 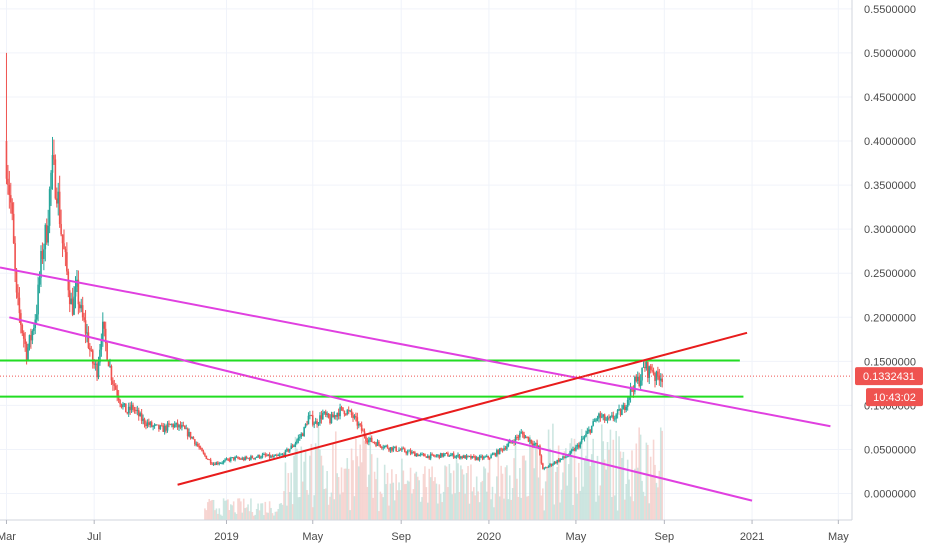 I want to click on x-tick-label: May, so click(x=576, y=537).